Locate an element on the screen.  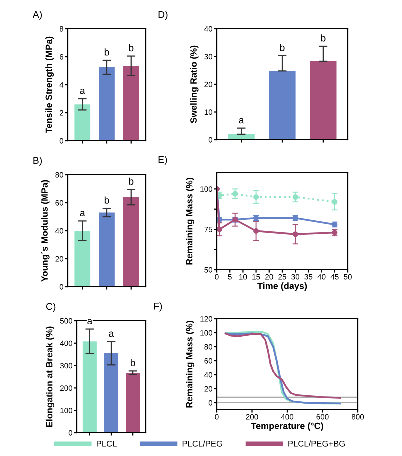
x-axis-title: Temperature (°C) is located at coordinates (287, 427).